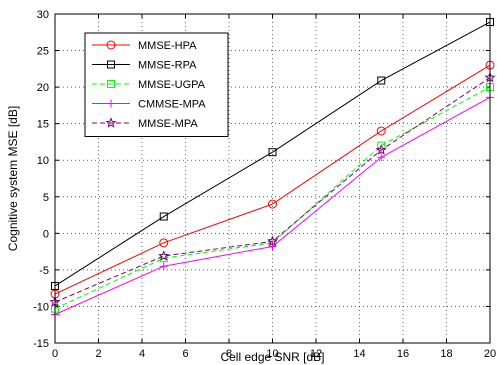  Describe the element at coordinates (43, 161) in the screenshot. I see `y-tick-label: 10` at that location.